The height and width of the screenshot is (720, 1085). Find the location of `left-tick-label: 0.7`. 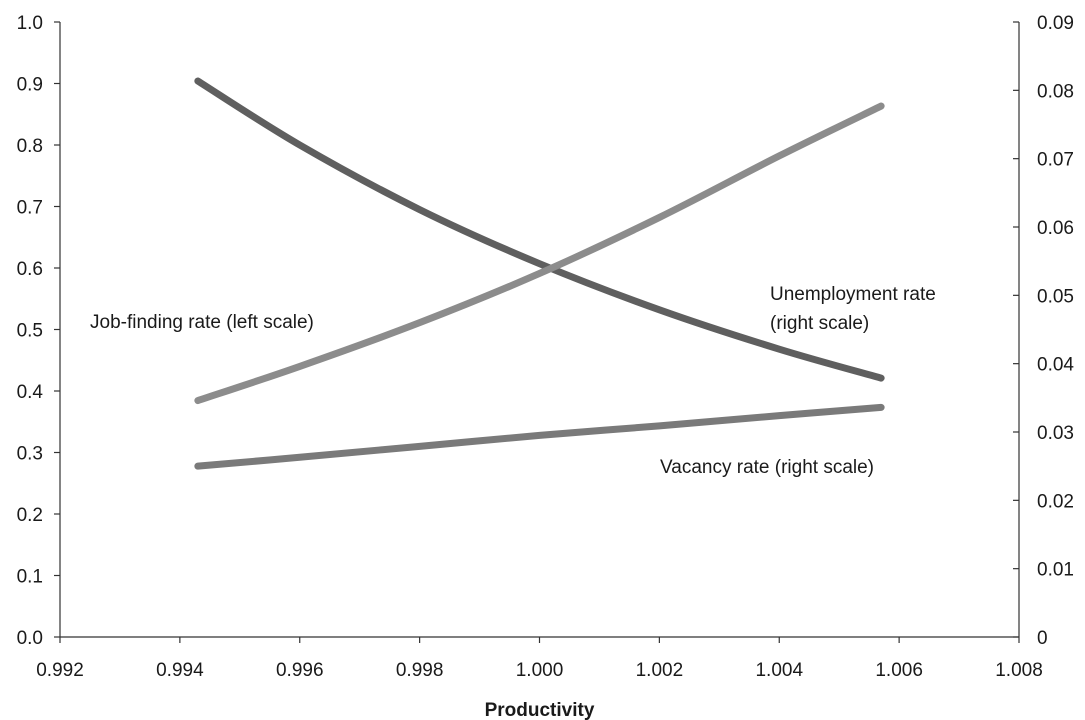

left-tick-label: 0.7 is located at coordinates (30, 208).